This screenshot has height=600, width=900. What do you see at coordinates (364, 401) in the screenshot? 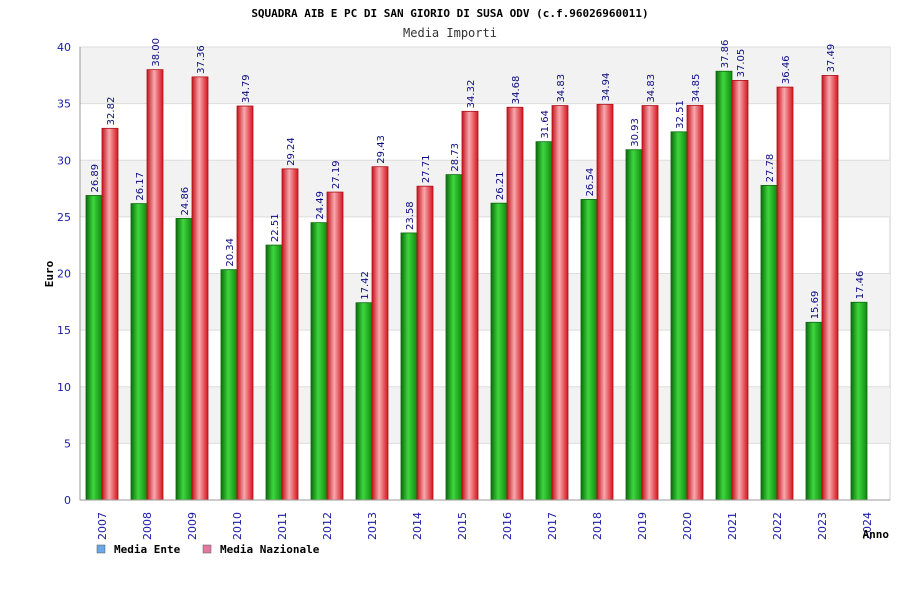
I see `bar-media-ente-2013` at bounding box center [364, 401].